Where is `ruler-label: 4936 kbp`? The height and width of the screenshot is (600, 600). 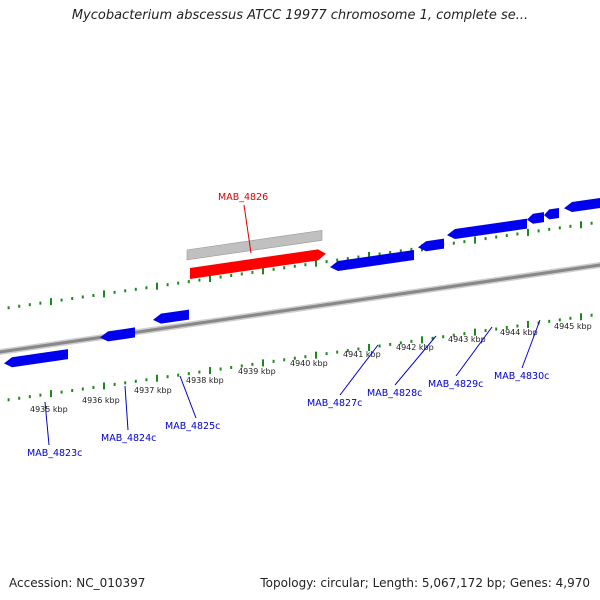
ruler-label: 4936 kbp is located at coordinates (101, 400).